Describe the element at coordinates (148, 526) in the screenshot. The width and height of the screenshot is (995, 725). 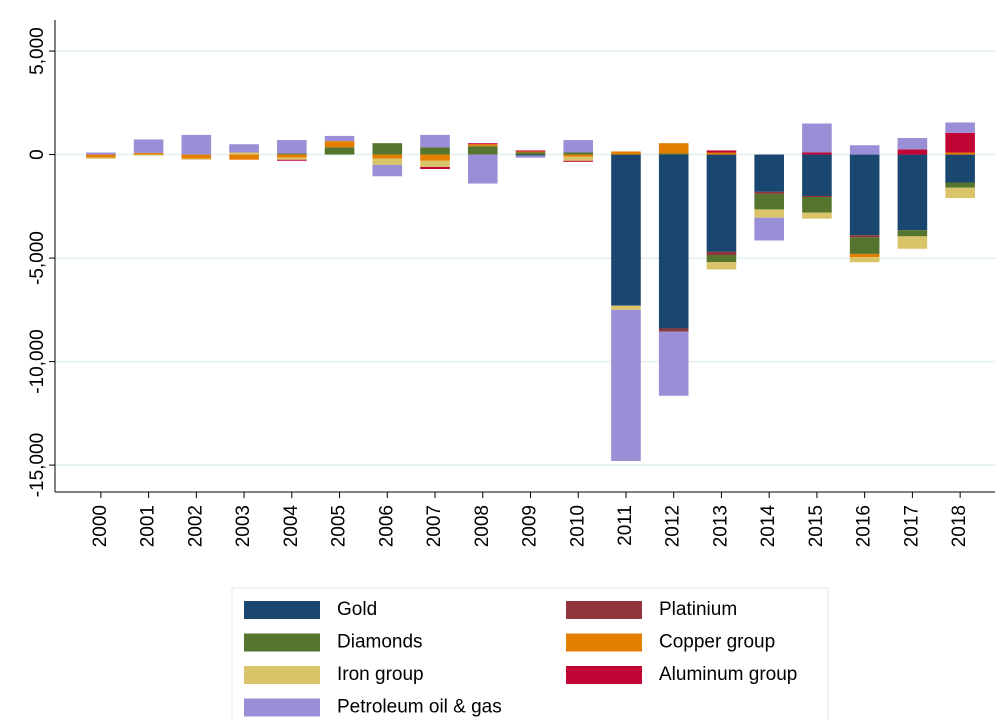
I see `x-tick-label: 2001` at that location.